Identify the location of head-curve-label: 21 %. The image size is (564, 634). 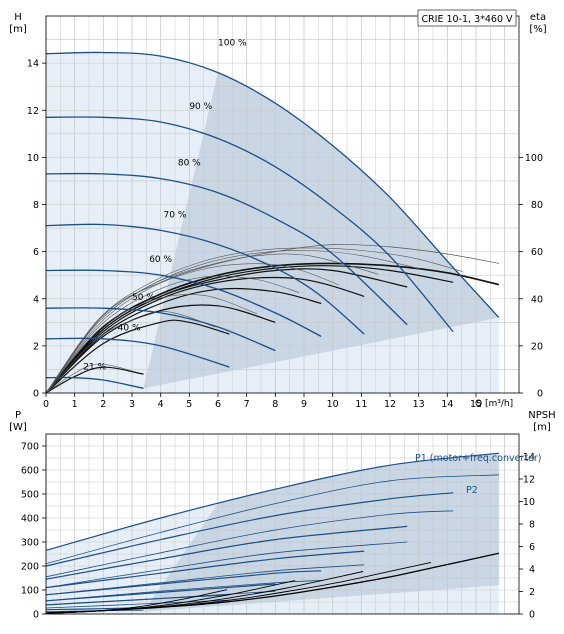
(94, 367).